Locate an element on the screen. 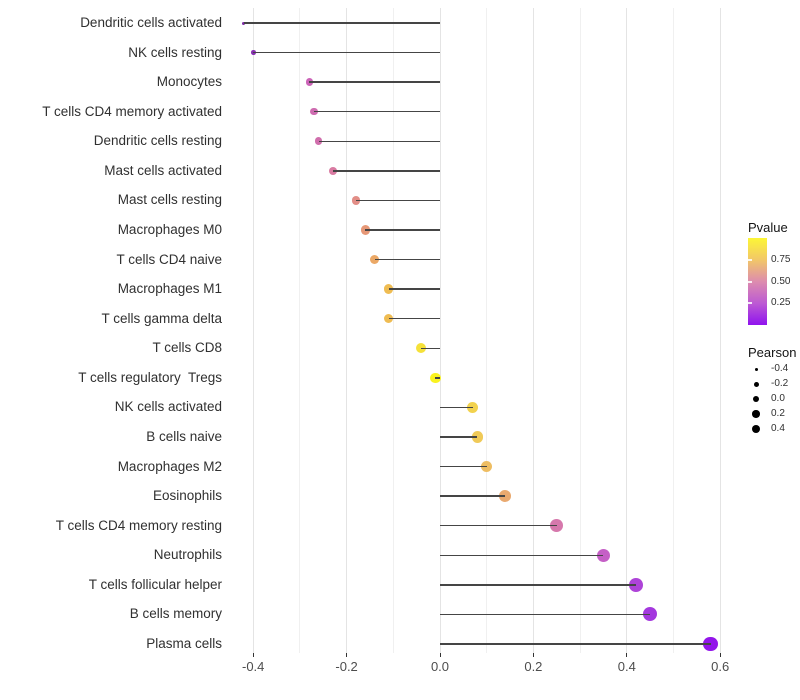 The width and height of the screenshot is (800, 700). pearson-legend-label: 0.4 is located at coordinates (778, 428).